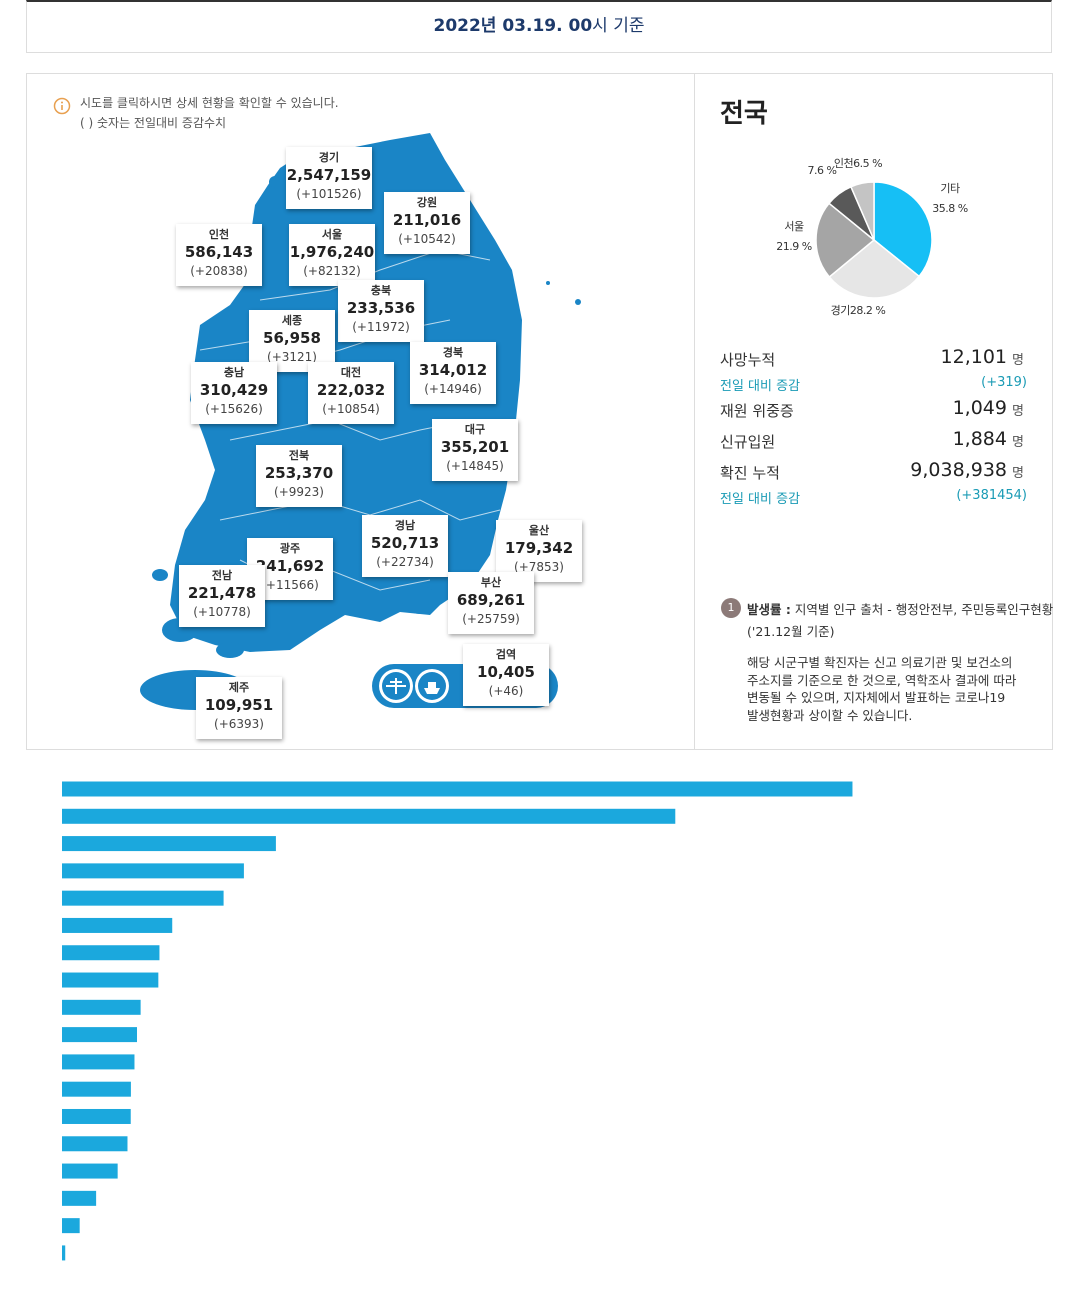  What do you see at coordinates (491, 582) in the screenshot?
I see `region-name: 부산` at bounding box center [491, 582].